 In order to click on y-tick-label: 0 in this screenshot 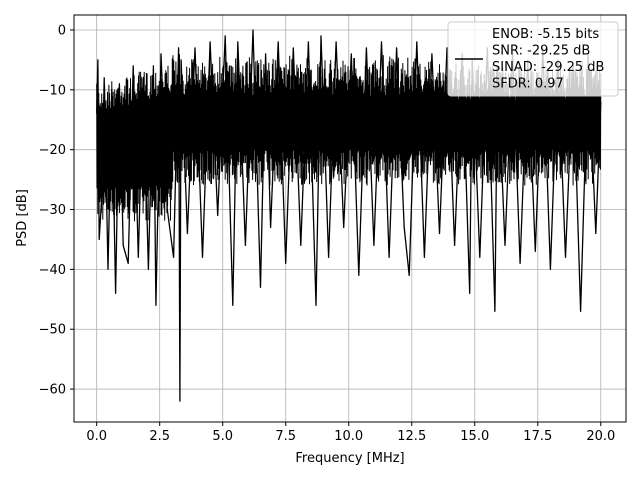, I will do `click(62, 30)`.